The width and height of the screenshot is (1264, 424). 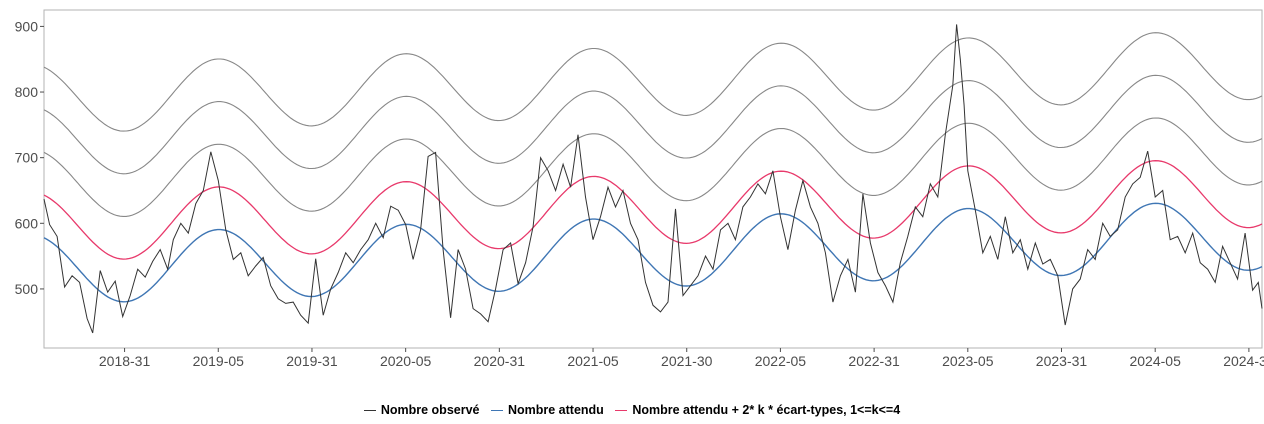 I want to click on x-tick-label: 2023-31, so click(x=1062, y=361).